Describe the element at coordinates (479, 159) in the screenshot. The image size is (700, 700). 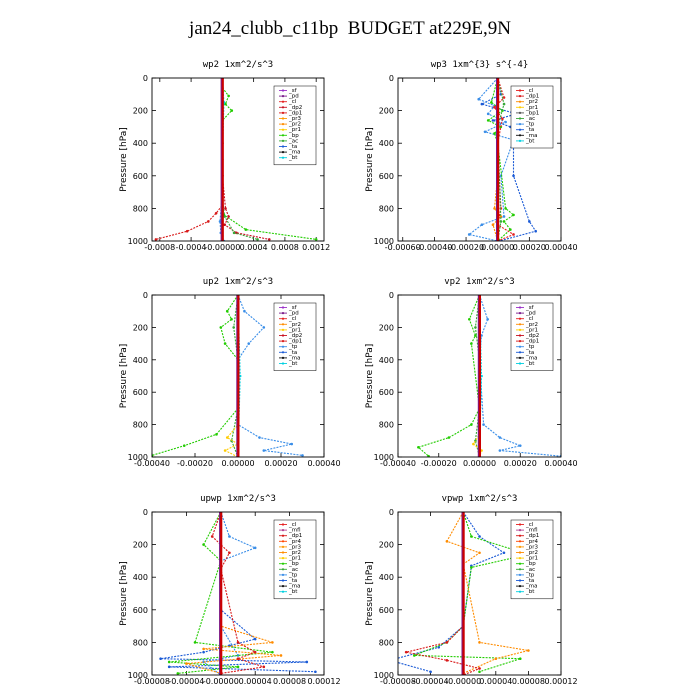
I see `plot-frame` at that location.